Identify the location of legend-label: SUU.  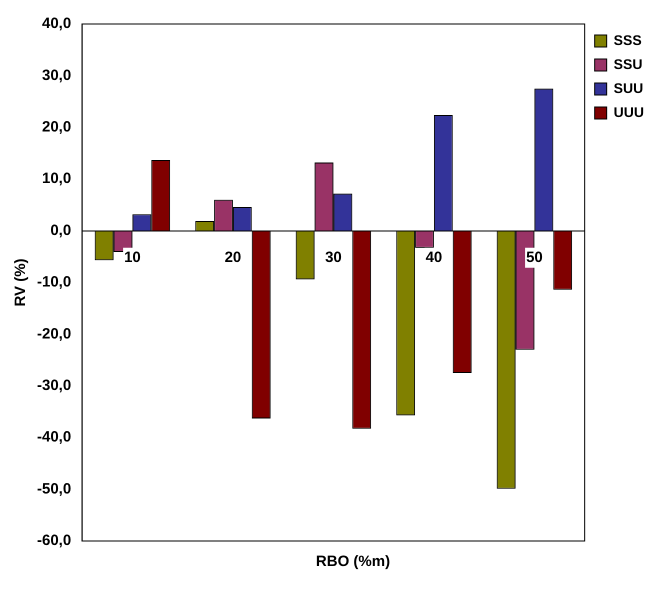
(629, 88).